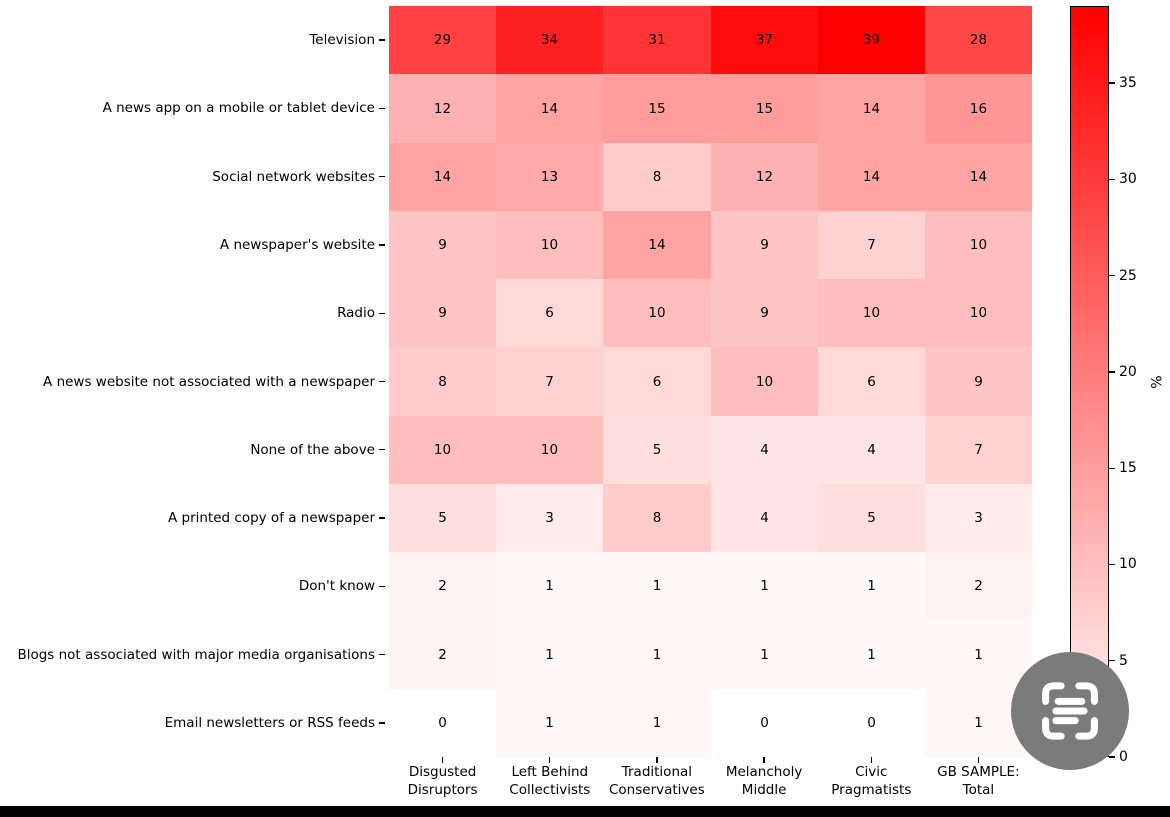 This screenshot has width=1170, height=817. What do you see at coordinates (585, 811) in the screenshot?
I see `footer-bar` at bounding box center [585, 811].